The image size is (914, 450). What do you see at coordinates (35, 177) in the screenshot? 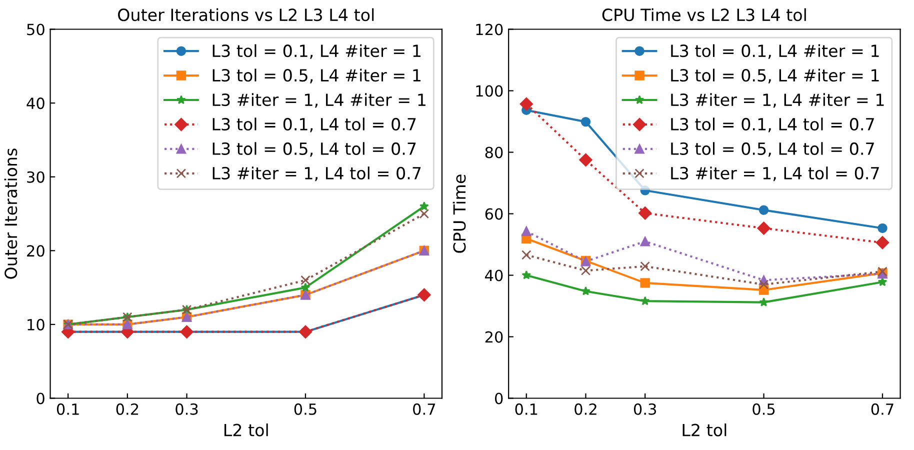
I see `y-tick-label: 30` at bounding box center [35, 177].